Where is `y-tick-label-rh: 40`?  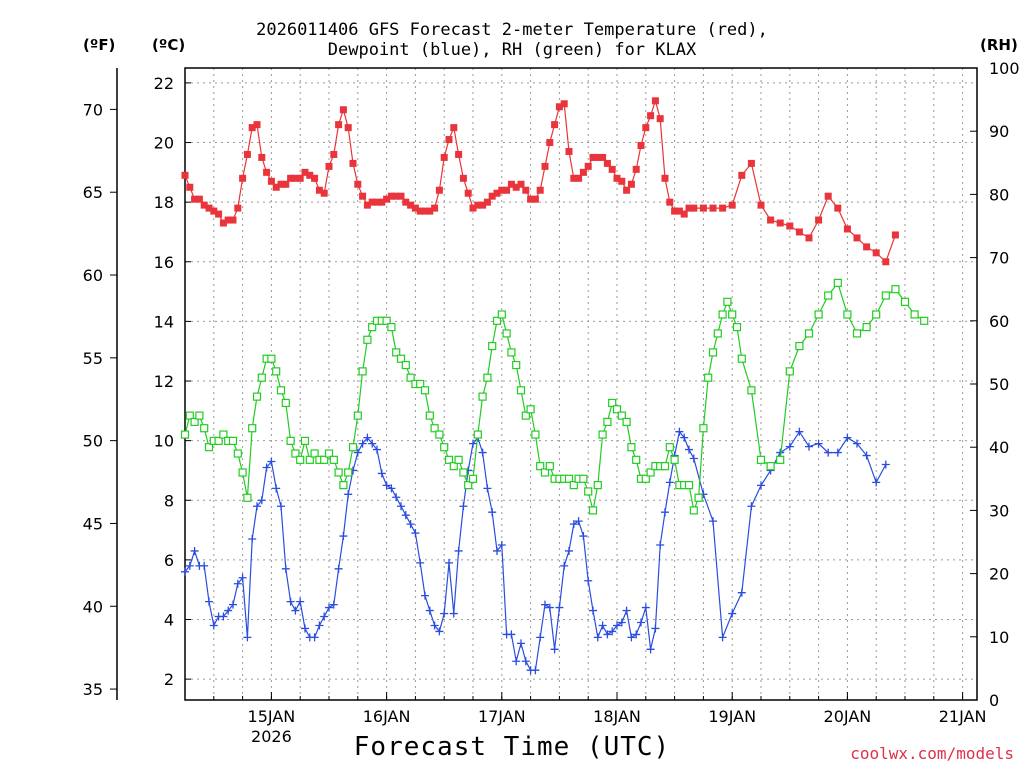
y-tick-label-rh: 40 is located at coordinates (999, 447).